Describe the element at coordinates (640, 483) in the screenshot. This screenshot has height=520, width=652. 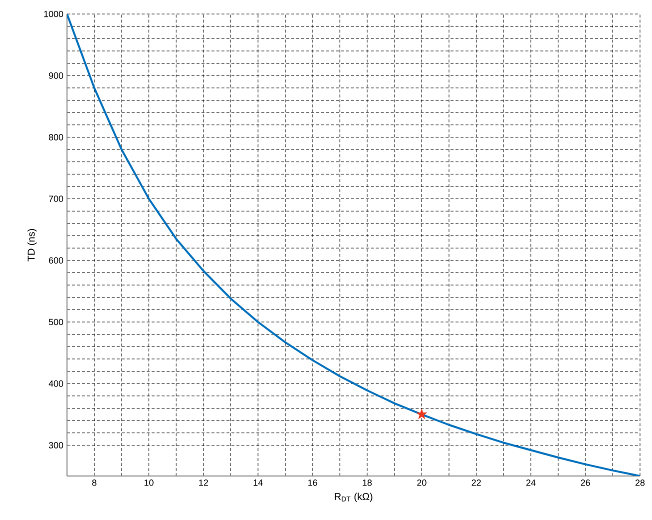
I see `x-tick-label: 28` at that location.